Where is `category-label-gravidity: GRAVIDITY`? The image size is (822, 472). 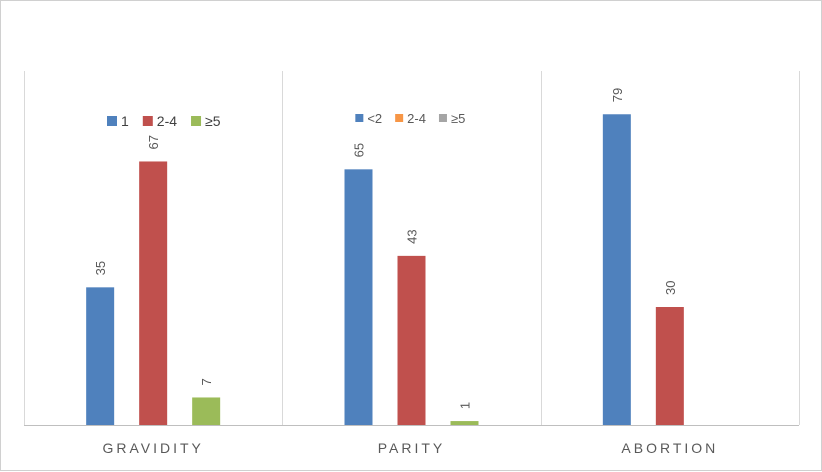 category-label-gravidity: GRAVIDITY is located at coordinates (152, 448).